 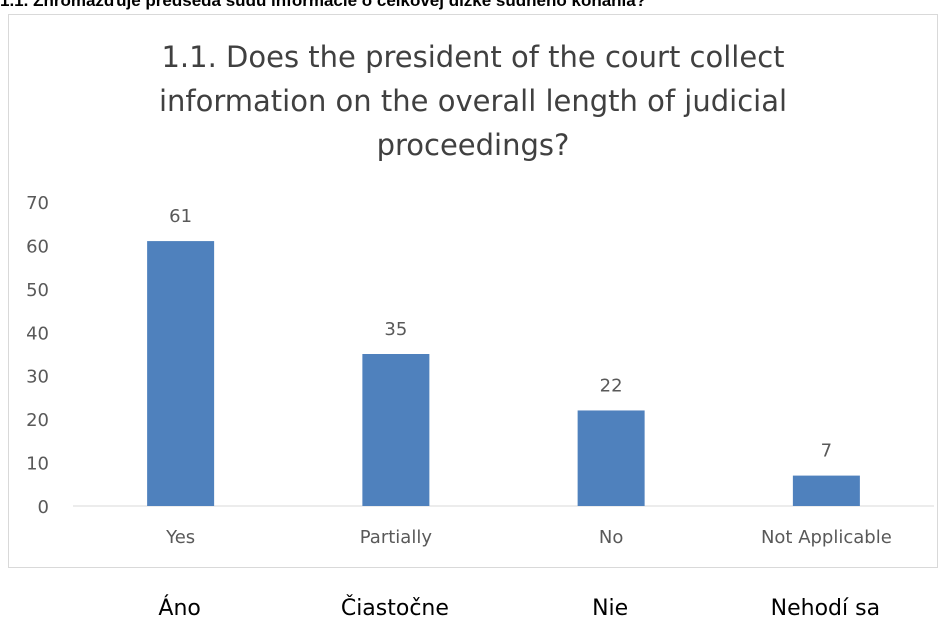 What do you see at coordinates (395, 329) in the screenshot?
I see `data-label: 35` at bounding box center [395, 329].